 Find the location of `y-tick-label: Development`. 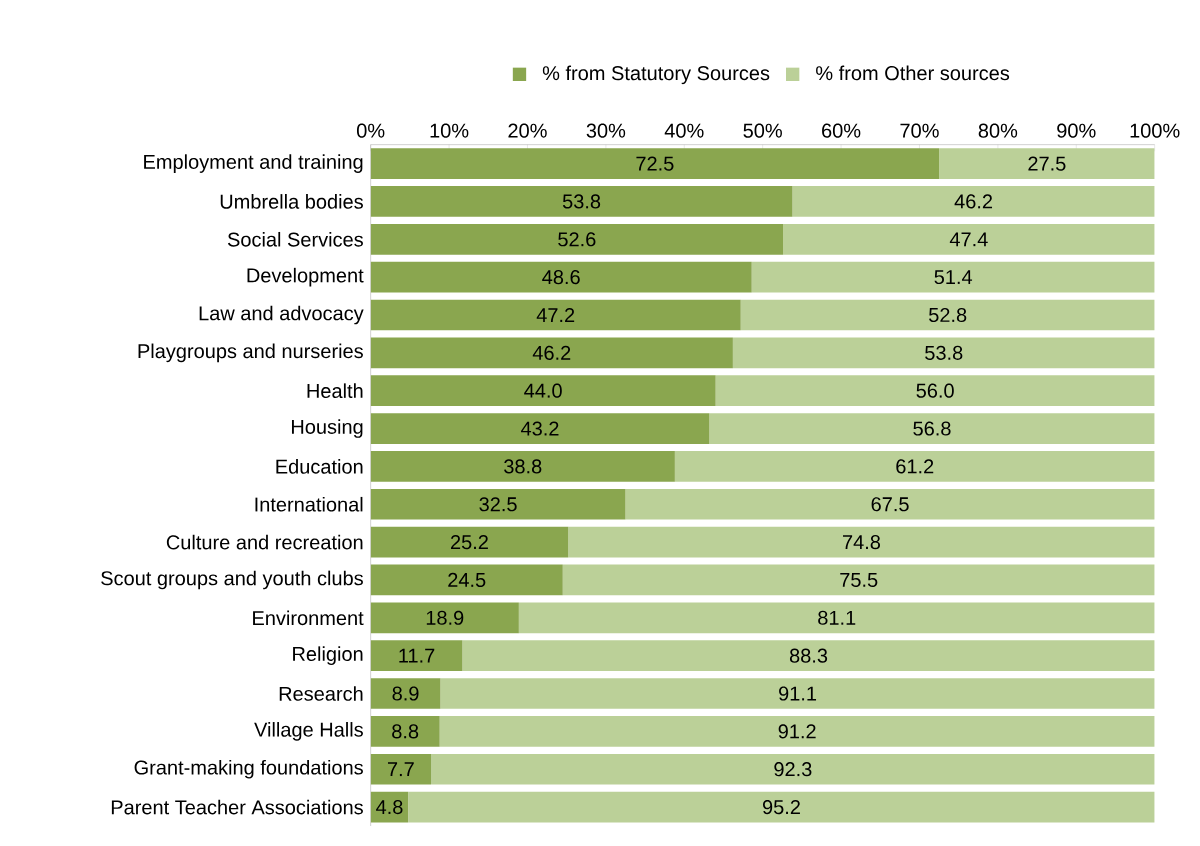

y-tick-label: Development is located at coordinates (305, 277).